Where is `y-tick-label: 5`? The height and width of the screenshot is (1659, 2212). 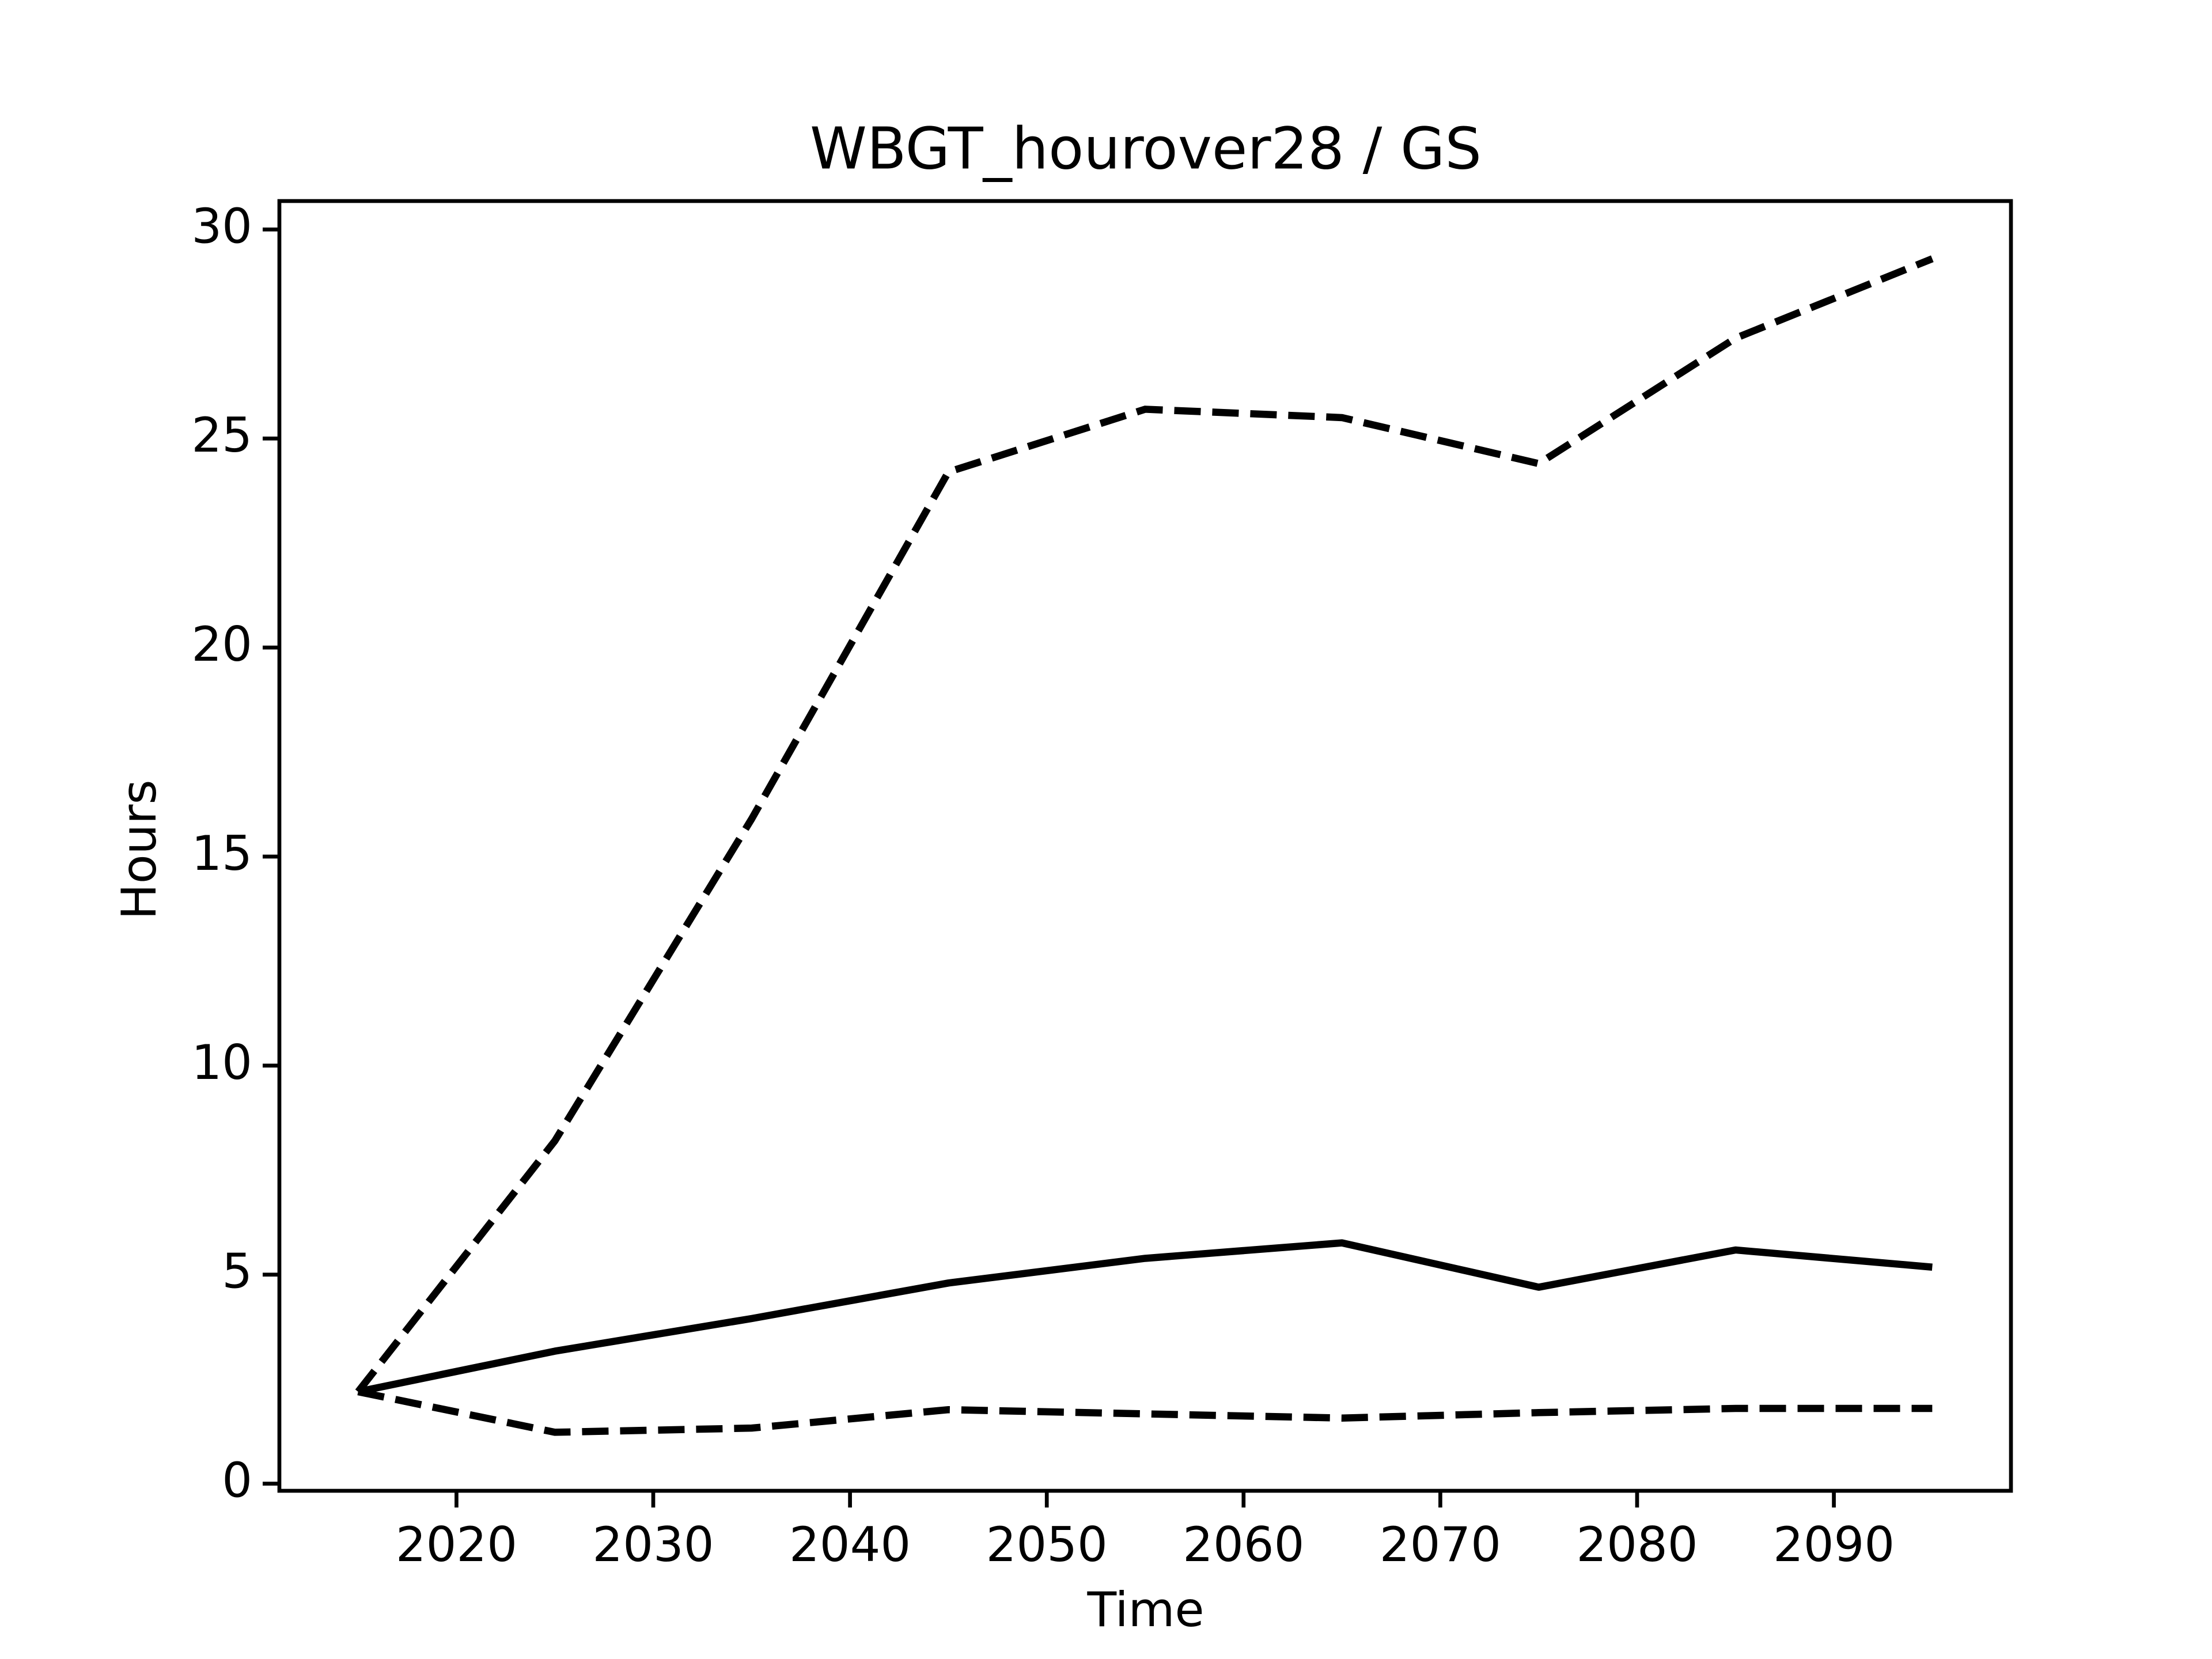 y-tick-label: 5 is located at coordinates (237, 1272).